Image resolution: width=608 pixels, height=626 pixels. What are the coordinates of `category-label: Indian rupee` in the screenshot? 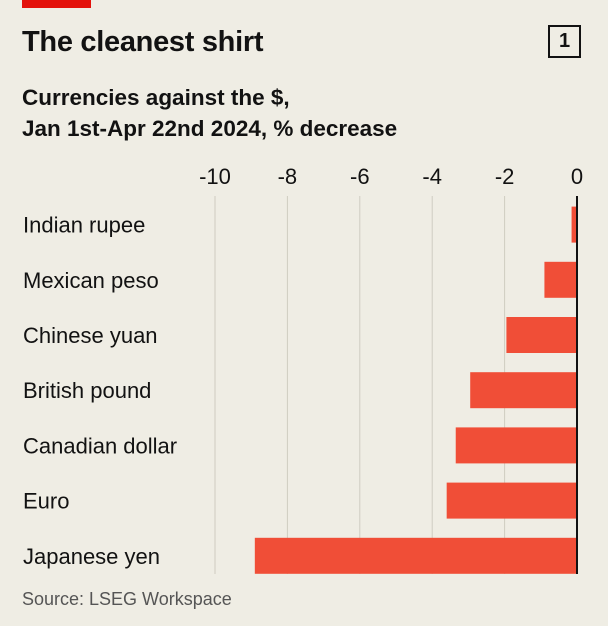 It's located at (84, 225).